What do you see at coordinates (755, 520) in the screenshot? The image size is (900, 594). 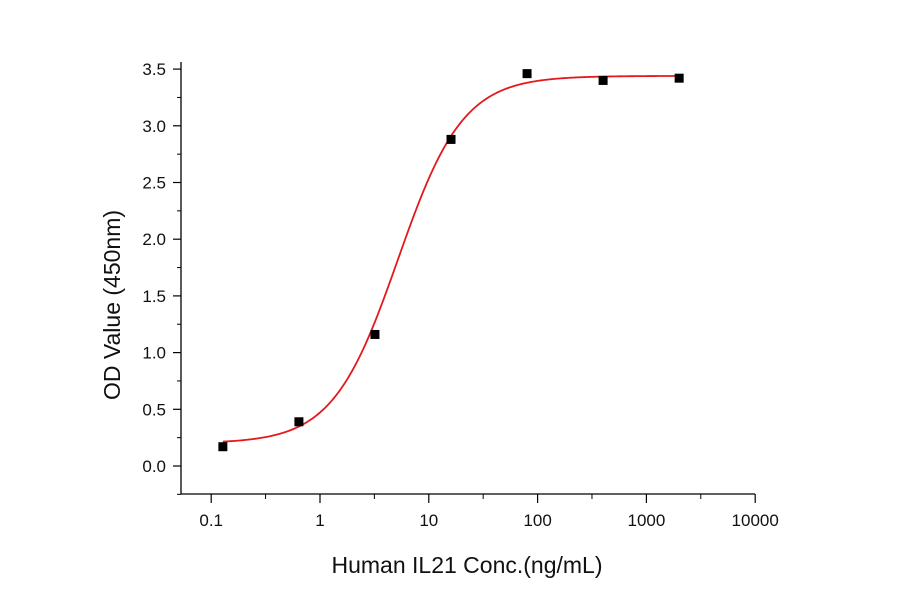 I see `x-tick-label: 10000` at bounding box center [755, 520].